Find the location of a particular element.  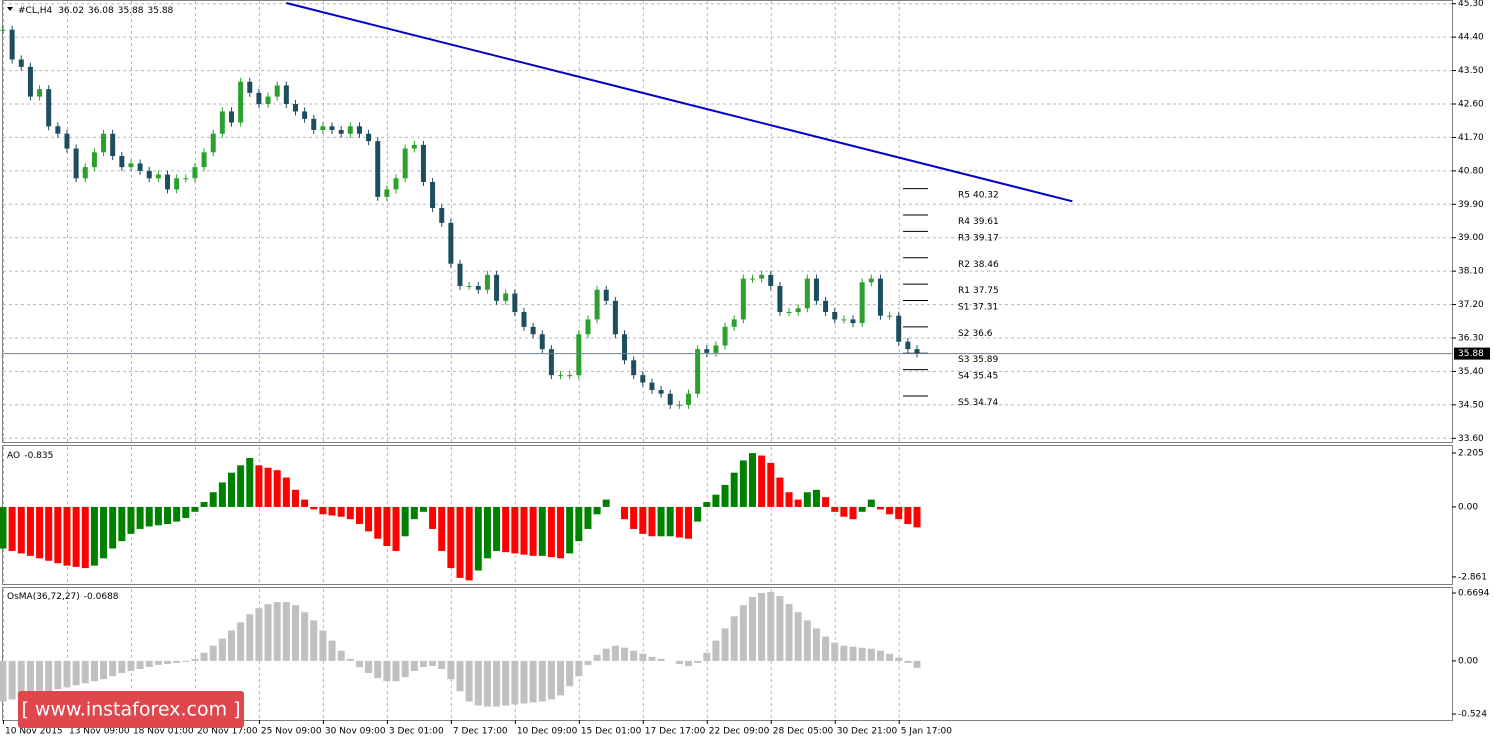

pivot-name: S3 is located at coordinates (963, 360).